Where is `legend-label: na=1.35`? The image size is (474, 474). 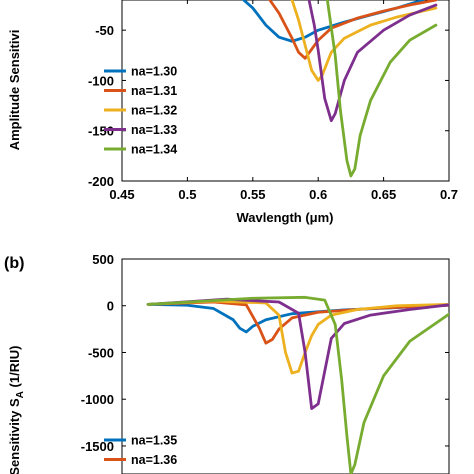 legend-label: na=1.35 is located at coordinates (154, 441).